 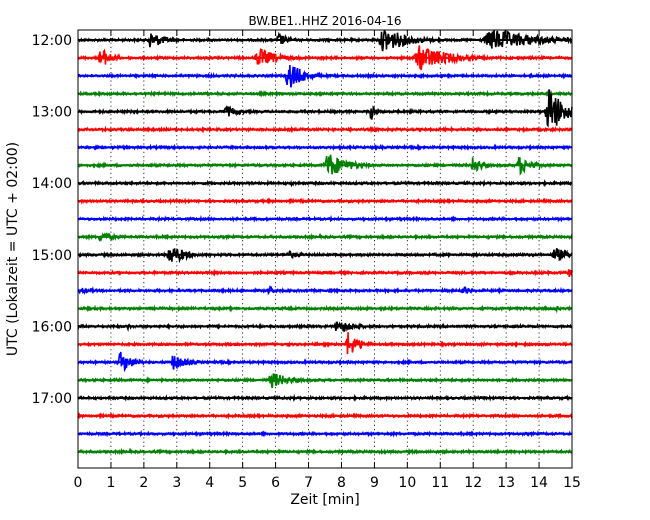 What do you see at coordinates (176, 483) in the screenshot?
I see `x-tick-label: 3` at bounding box center [176, 483].